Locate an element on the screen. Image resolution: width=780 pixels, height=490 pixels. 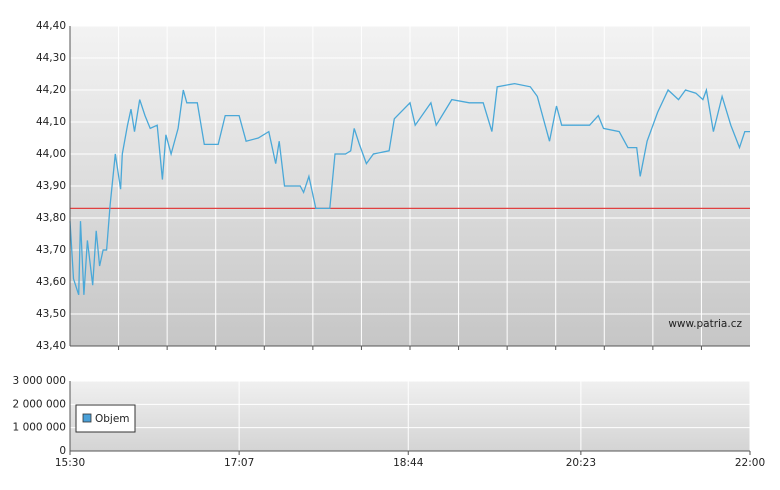
legend-label: Objem is located at coordinates (112, 419).